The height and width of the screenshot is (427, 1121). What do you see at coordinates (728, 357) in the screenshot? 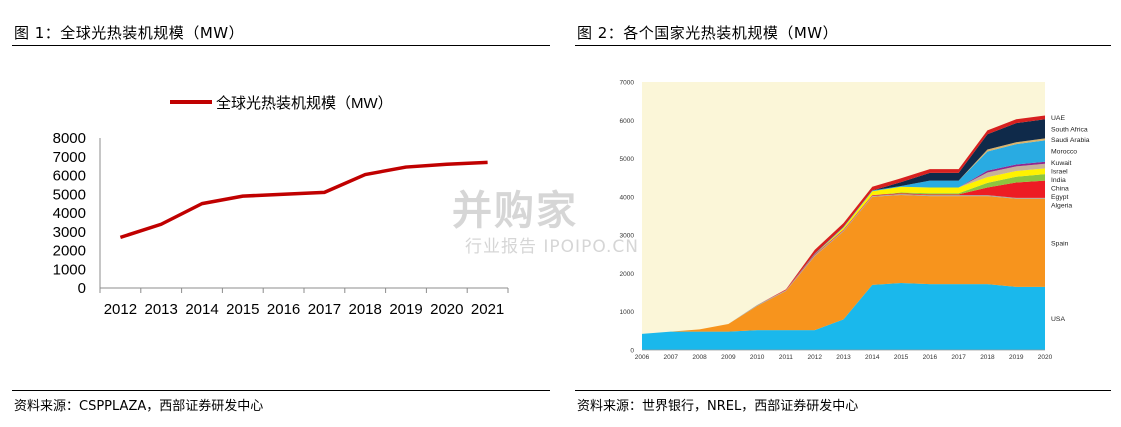
I see `chart2-x-tick-label: 2009` at bounding box center [728, 357].